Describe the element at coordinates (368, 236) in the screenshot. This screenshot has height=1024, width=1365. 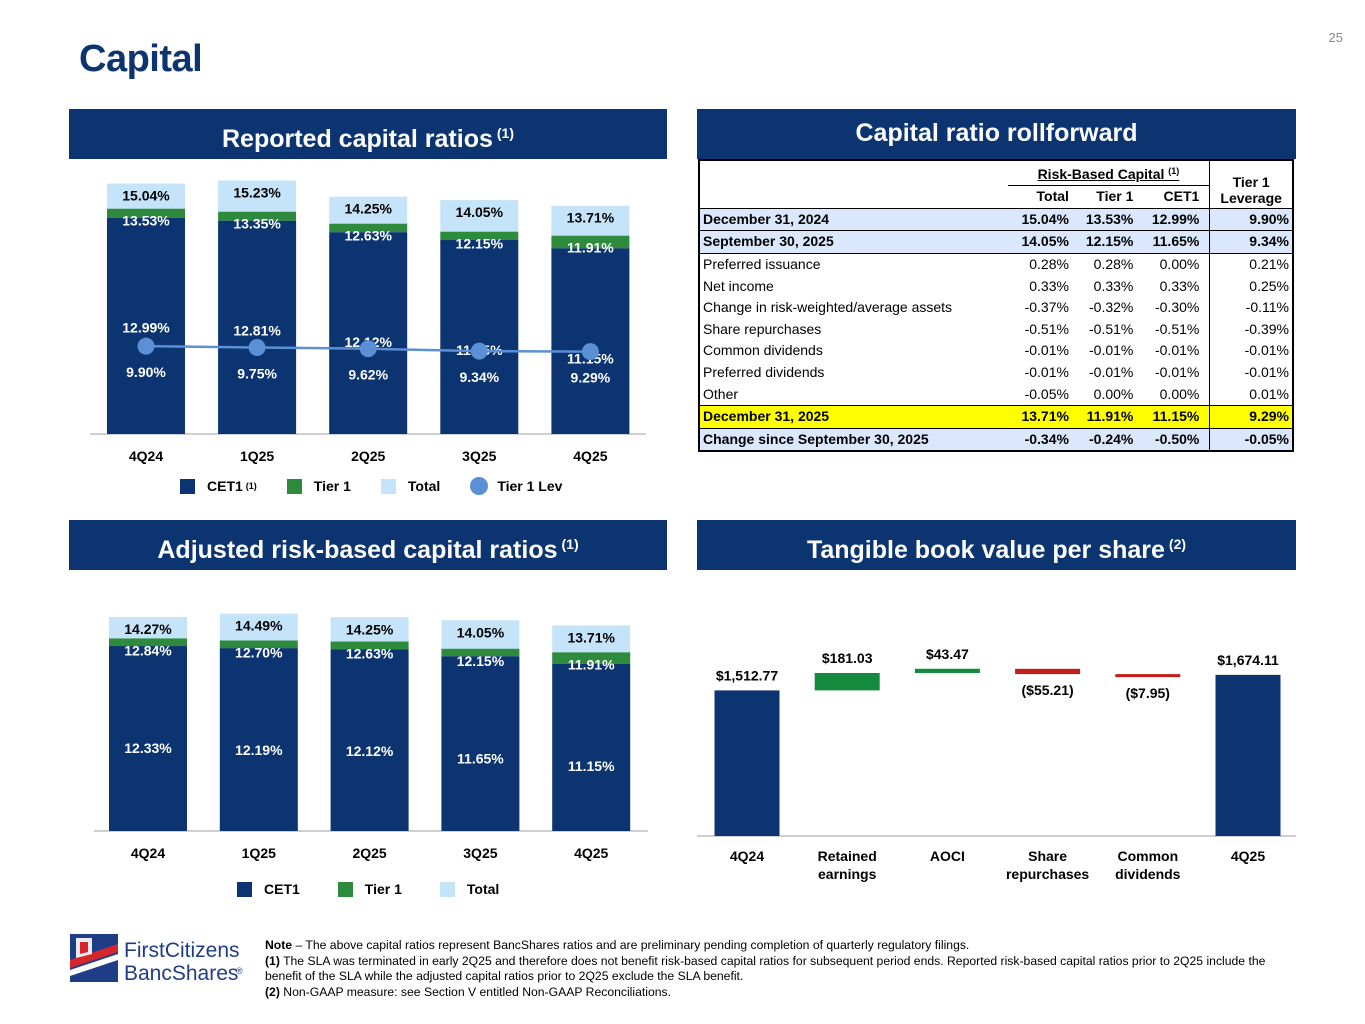
I see `reported-label-tier1: 12.63%` at that location.